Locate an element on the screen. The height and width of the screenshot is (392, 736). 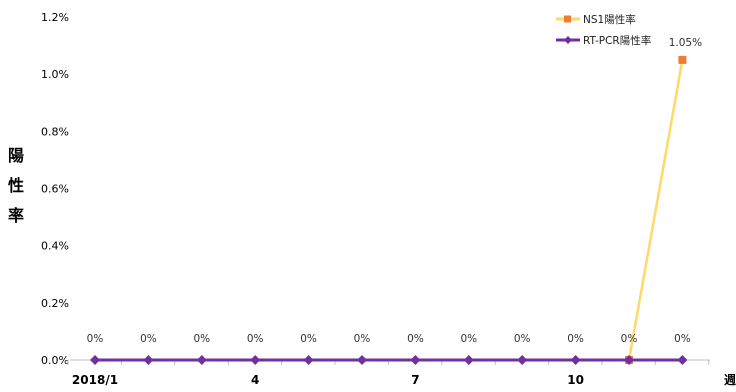
y-axis-label-char: 性 is located at coordinates (16, 185).